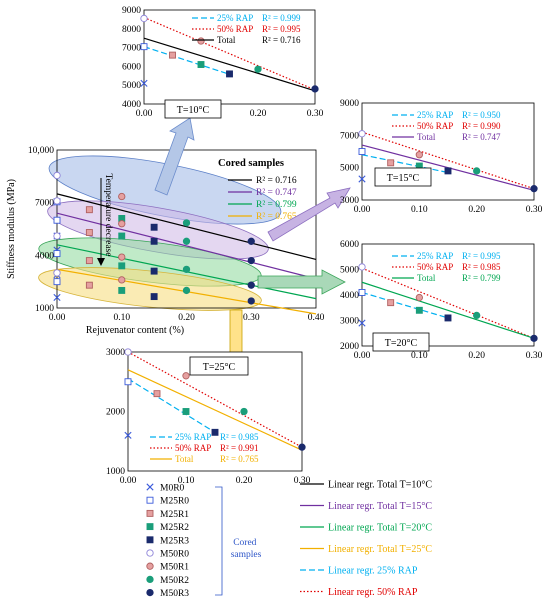 The height and width of the screenshot is (606, 550). What do you see at coordinates (481, 137) in the screenshot?
I see `legend-r2: R² = 0.747` at bounding box center [481, 137].